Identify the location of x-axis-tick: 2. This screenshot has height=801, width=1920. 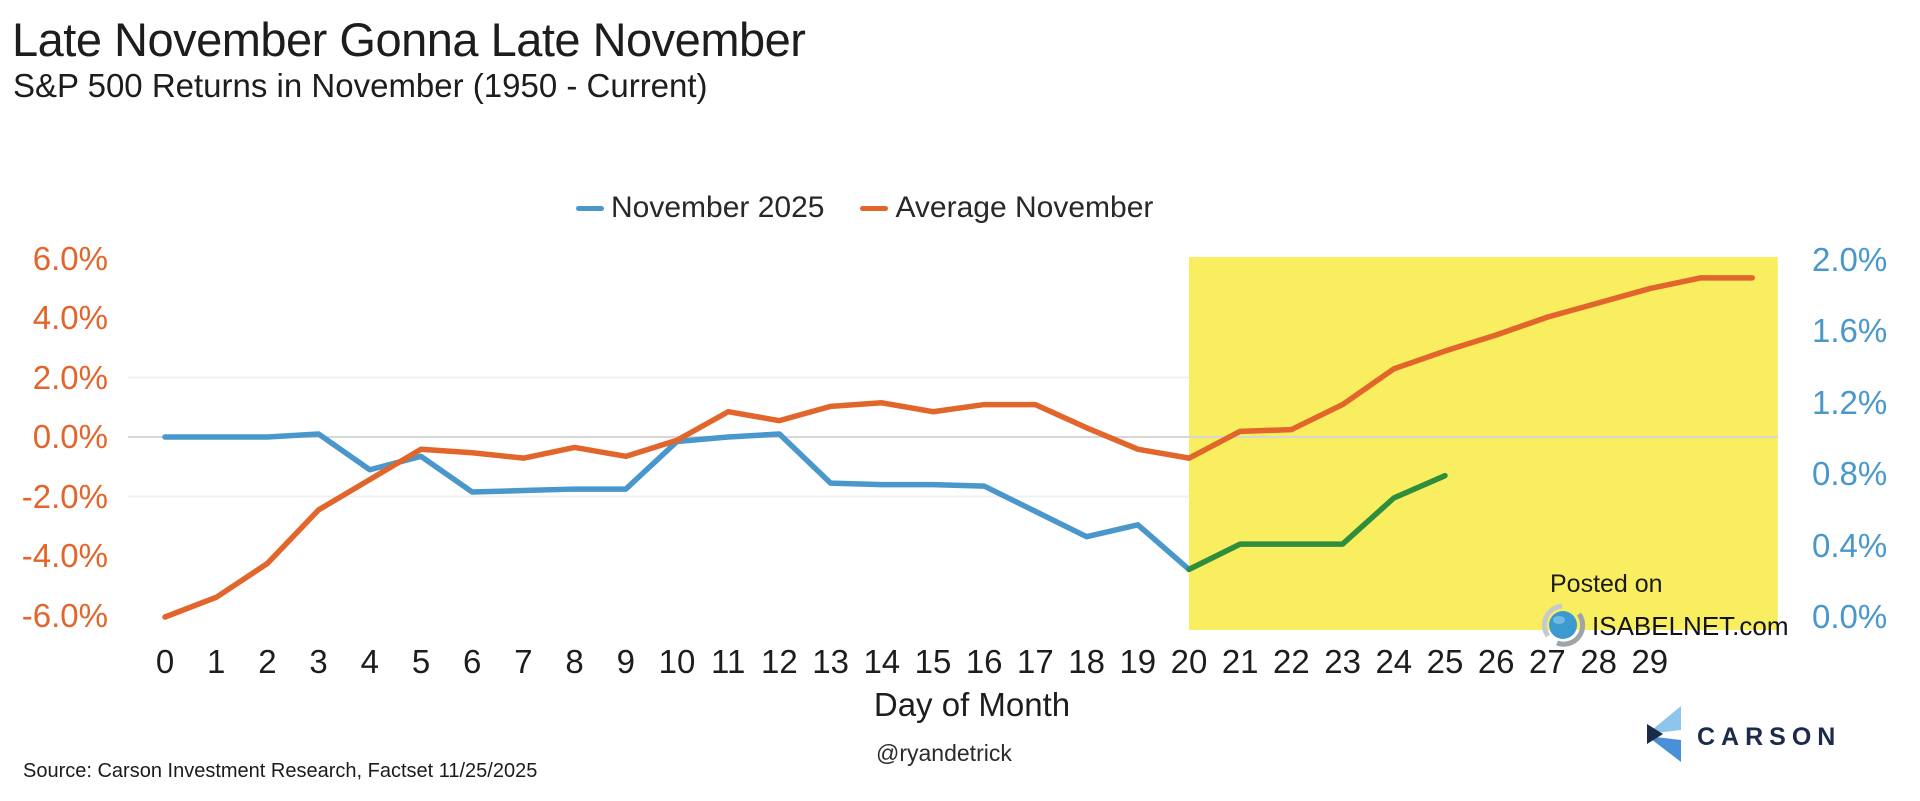
(267, 661).